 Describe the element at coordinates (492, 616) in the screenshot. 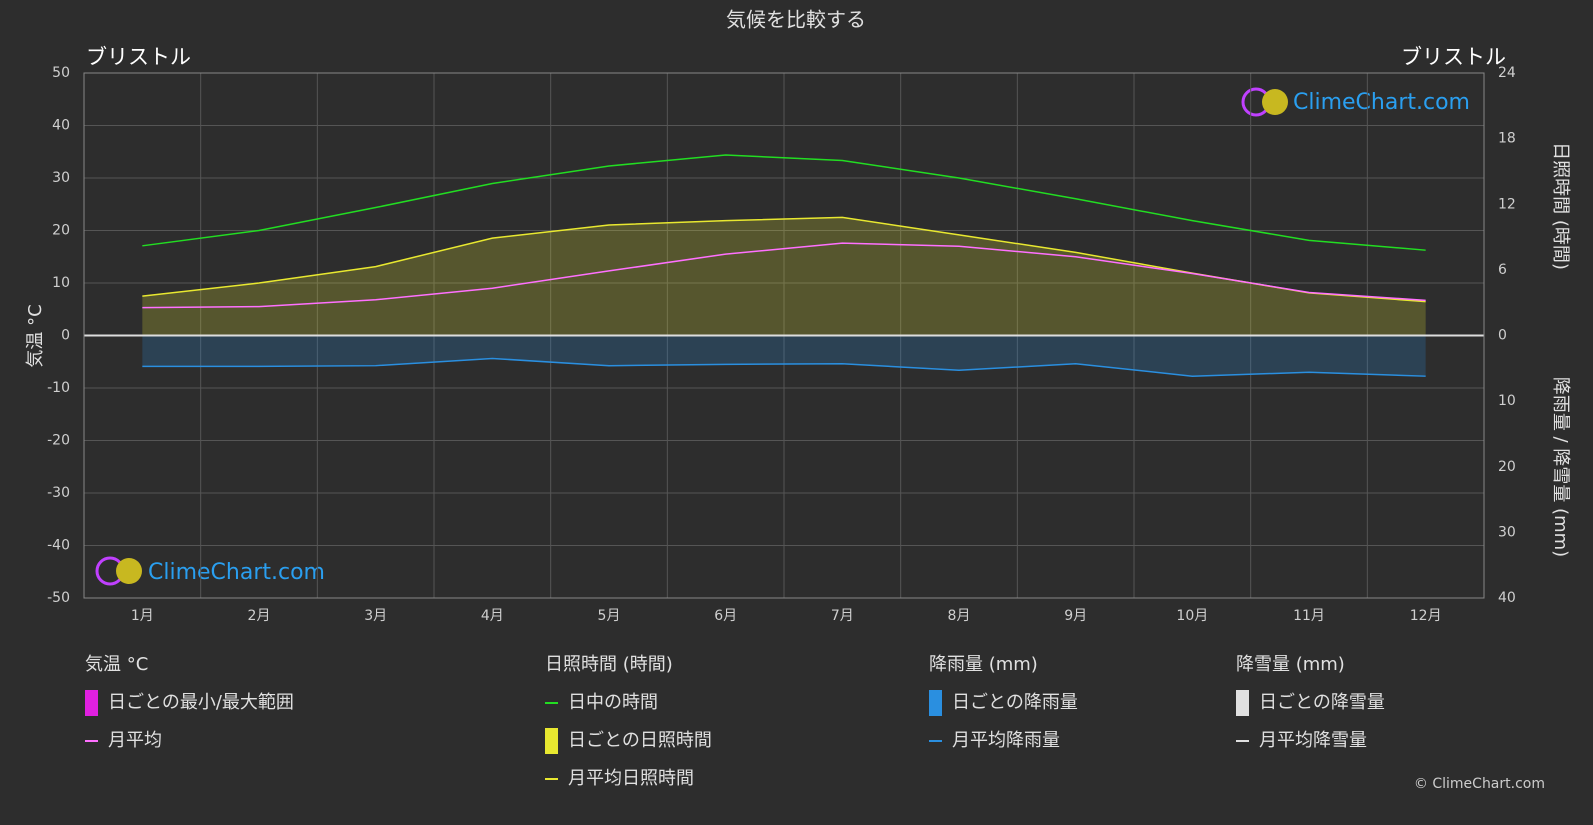

I see `x-tick-label: 4月` at that location.